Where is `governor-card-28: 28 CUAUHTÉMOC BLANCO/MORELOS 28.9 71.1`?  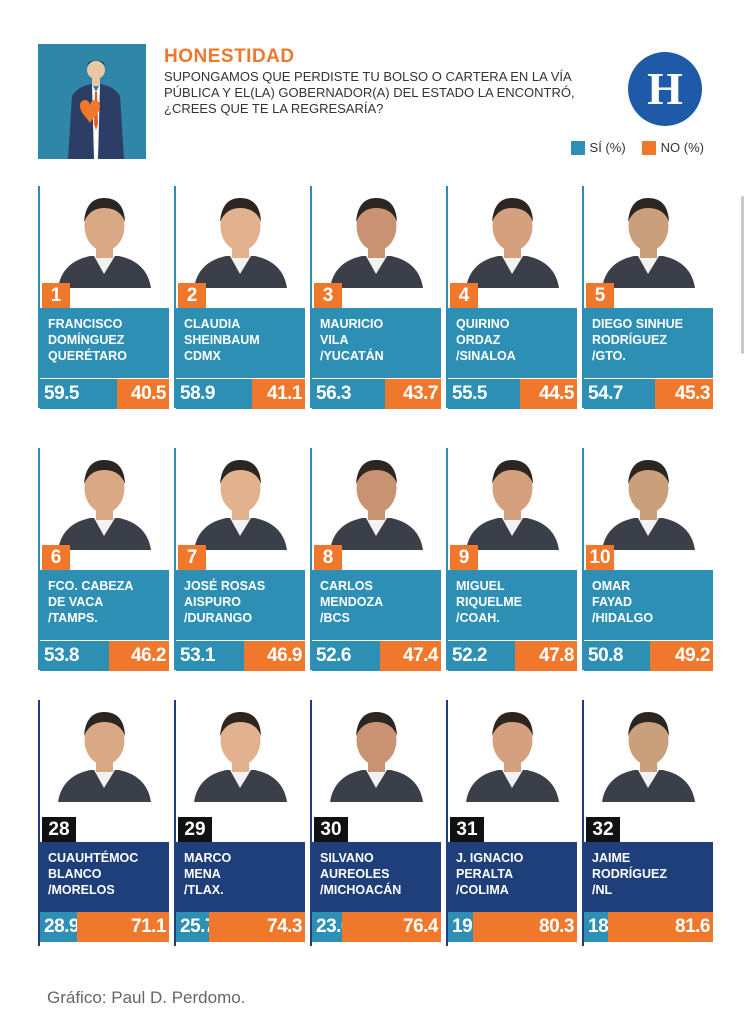 governor-card-28: 28 CUAUHTÉMOC BLANCO/MORELOS 28.9 71.1 is located at coordinates (103, 823).